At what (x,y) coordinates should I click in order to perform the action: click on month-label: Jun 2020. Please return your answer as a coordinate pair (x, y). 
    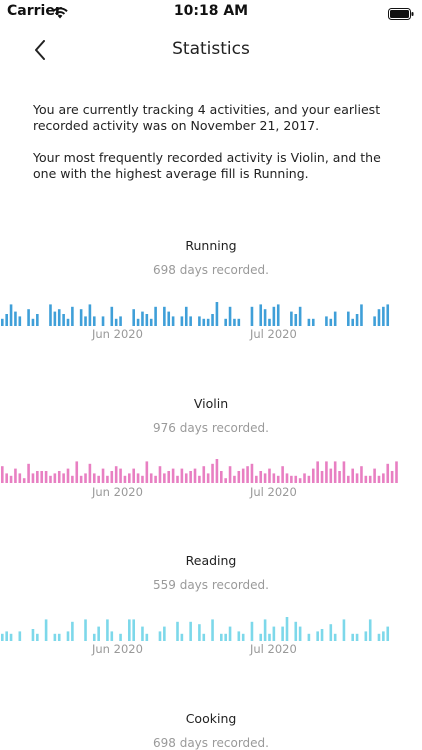
    Looking at the image, I should click on (117, 334).